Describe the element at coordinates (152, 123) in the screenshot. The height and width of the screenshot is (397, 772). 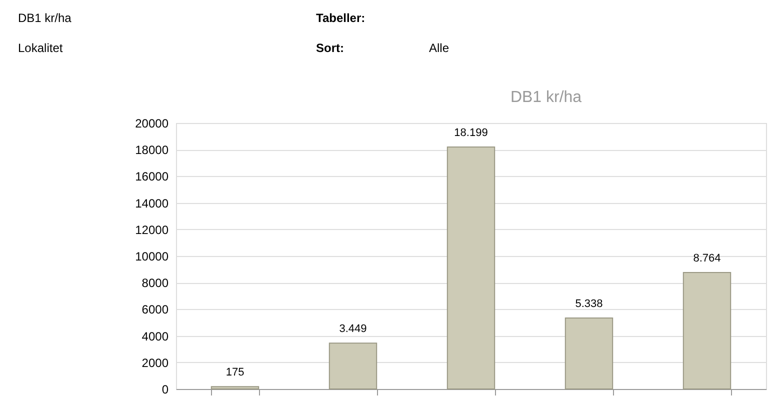
I see `y-tick-label: 20000` at that location.